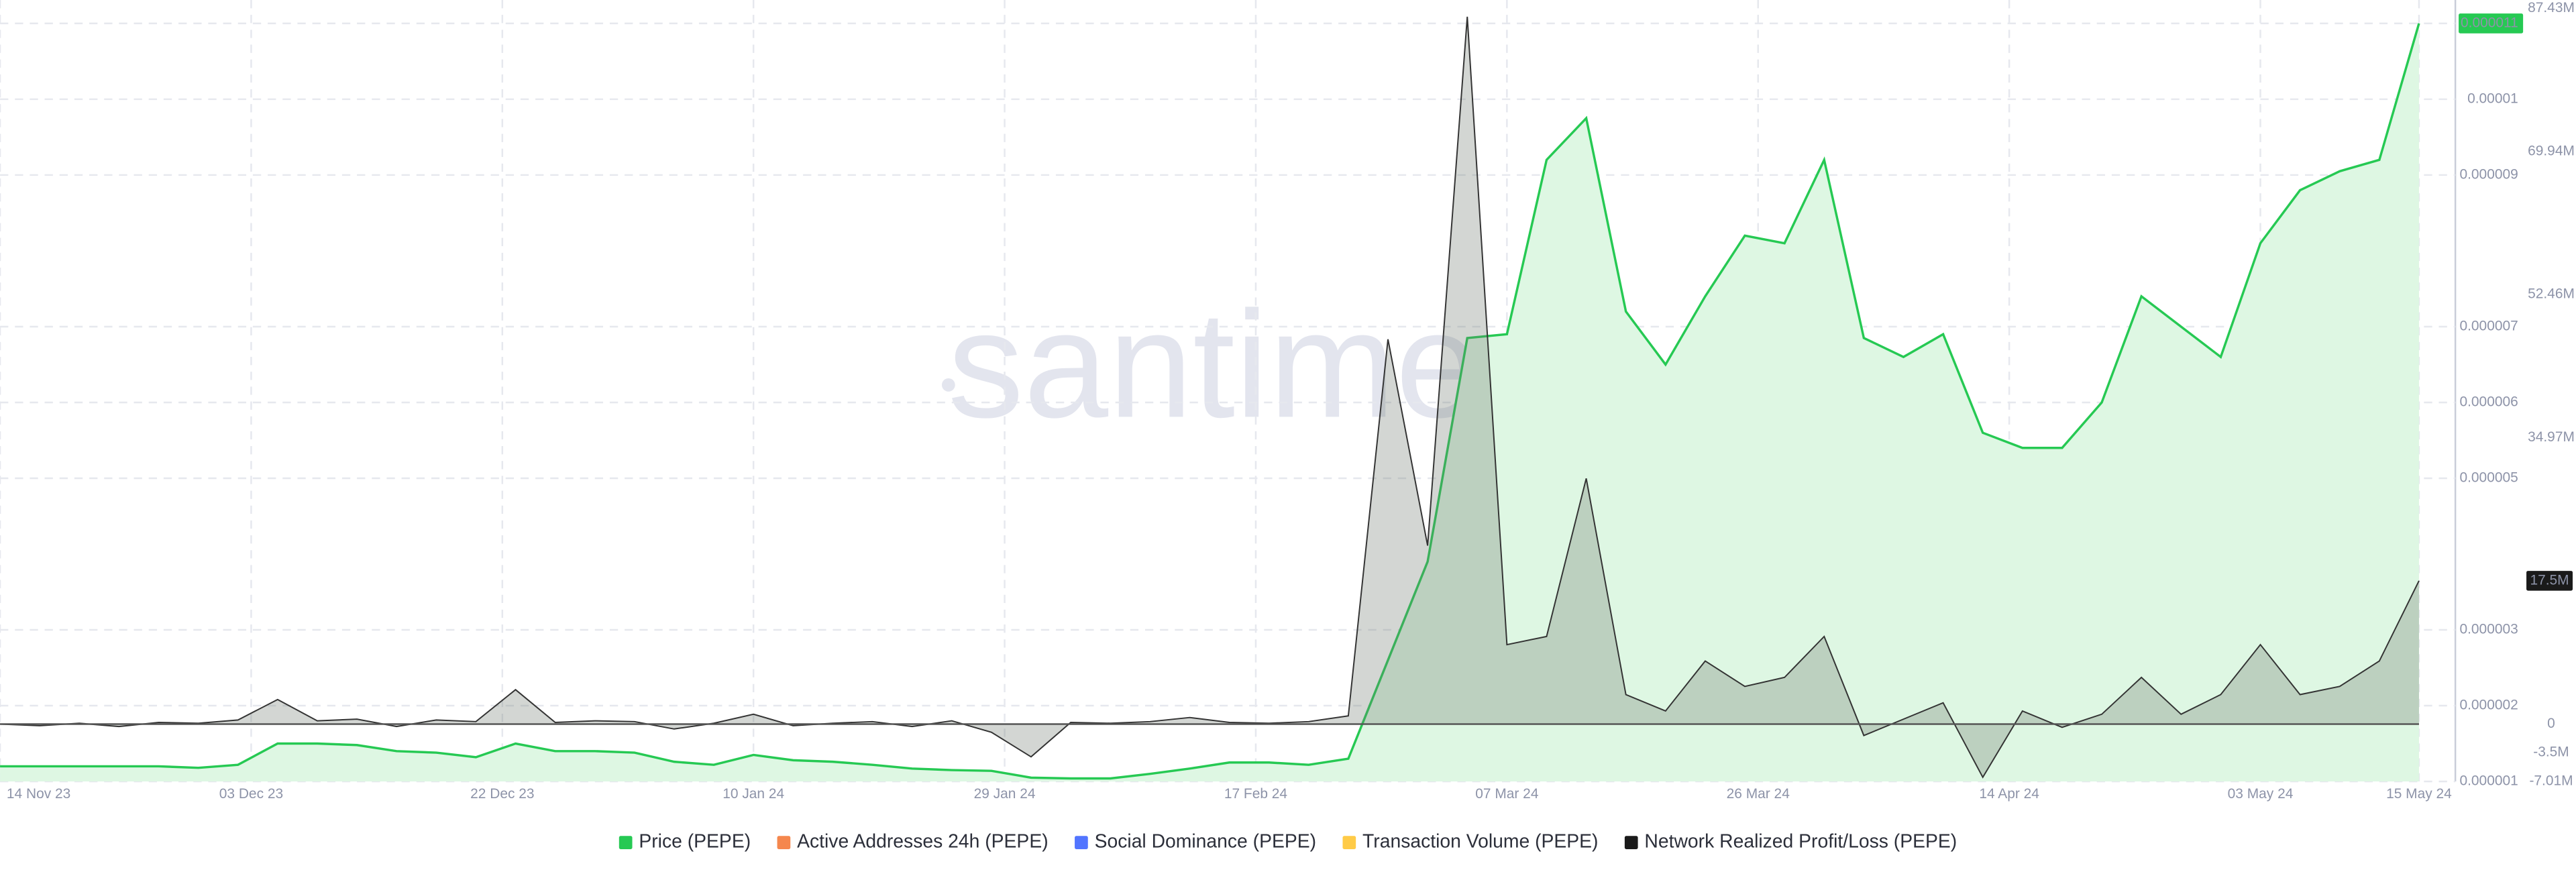 The height and width of the screenshot is (872, 2576). Describe the element at coordinates (2419, 794) in the screenshot. I see `x-tick-label: 15 May 24` at that location.